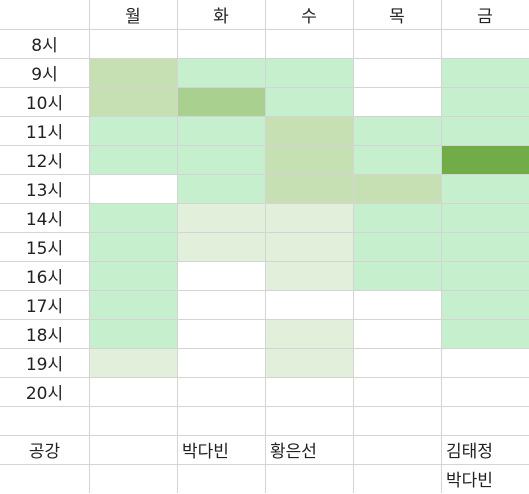  Describe the element at coordinates (44, 307) in the screenshot. I see `hour-label: 17시` at that location.